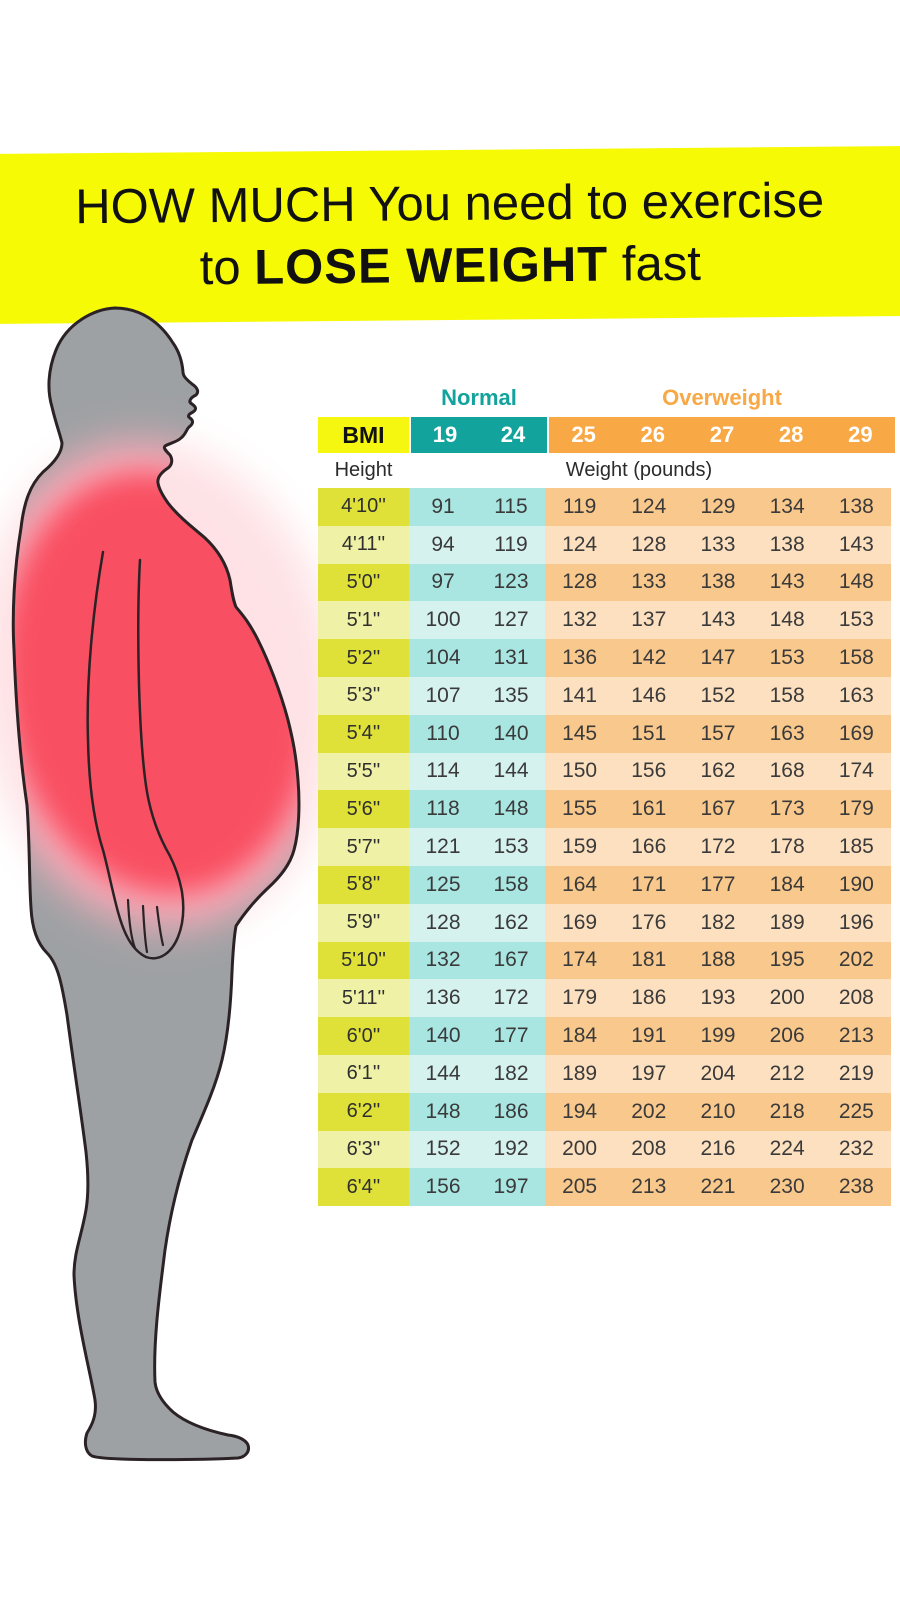 Image resolution: width=900 pixels, height=1600 pixels. What do you see at coordinates (649, 1149) in the screenshot?
I see `weight-cell: 208` at bounding box center [649, 1149].